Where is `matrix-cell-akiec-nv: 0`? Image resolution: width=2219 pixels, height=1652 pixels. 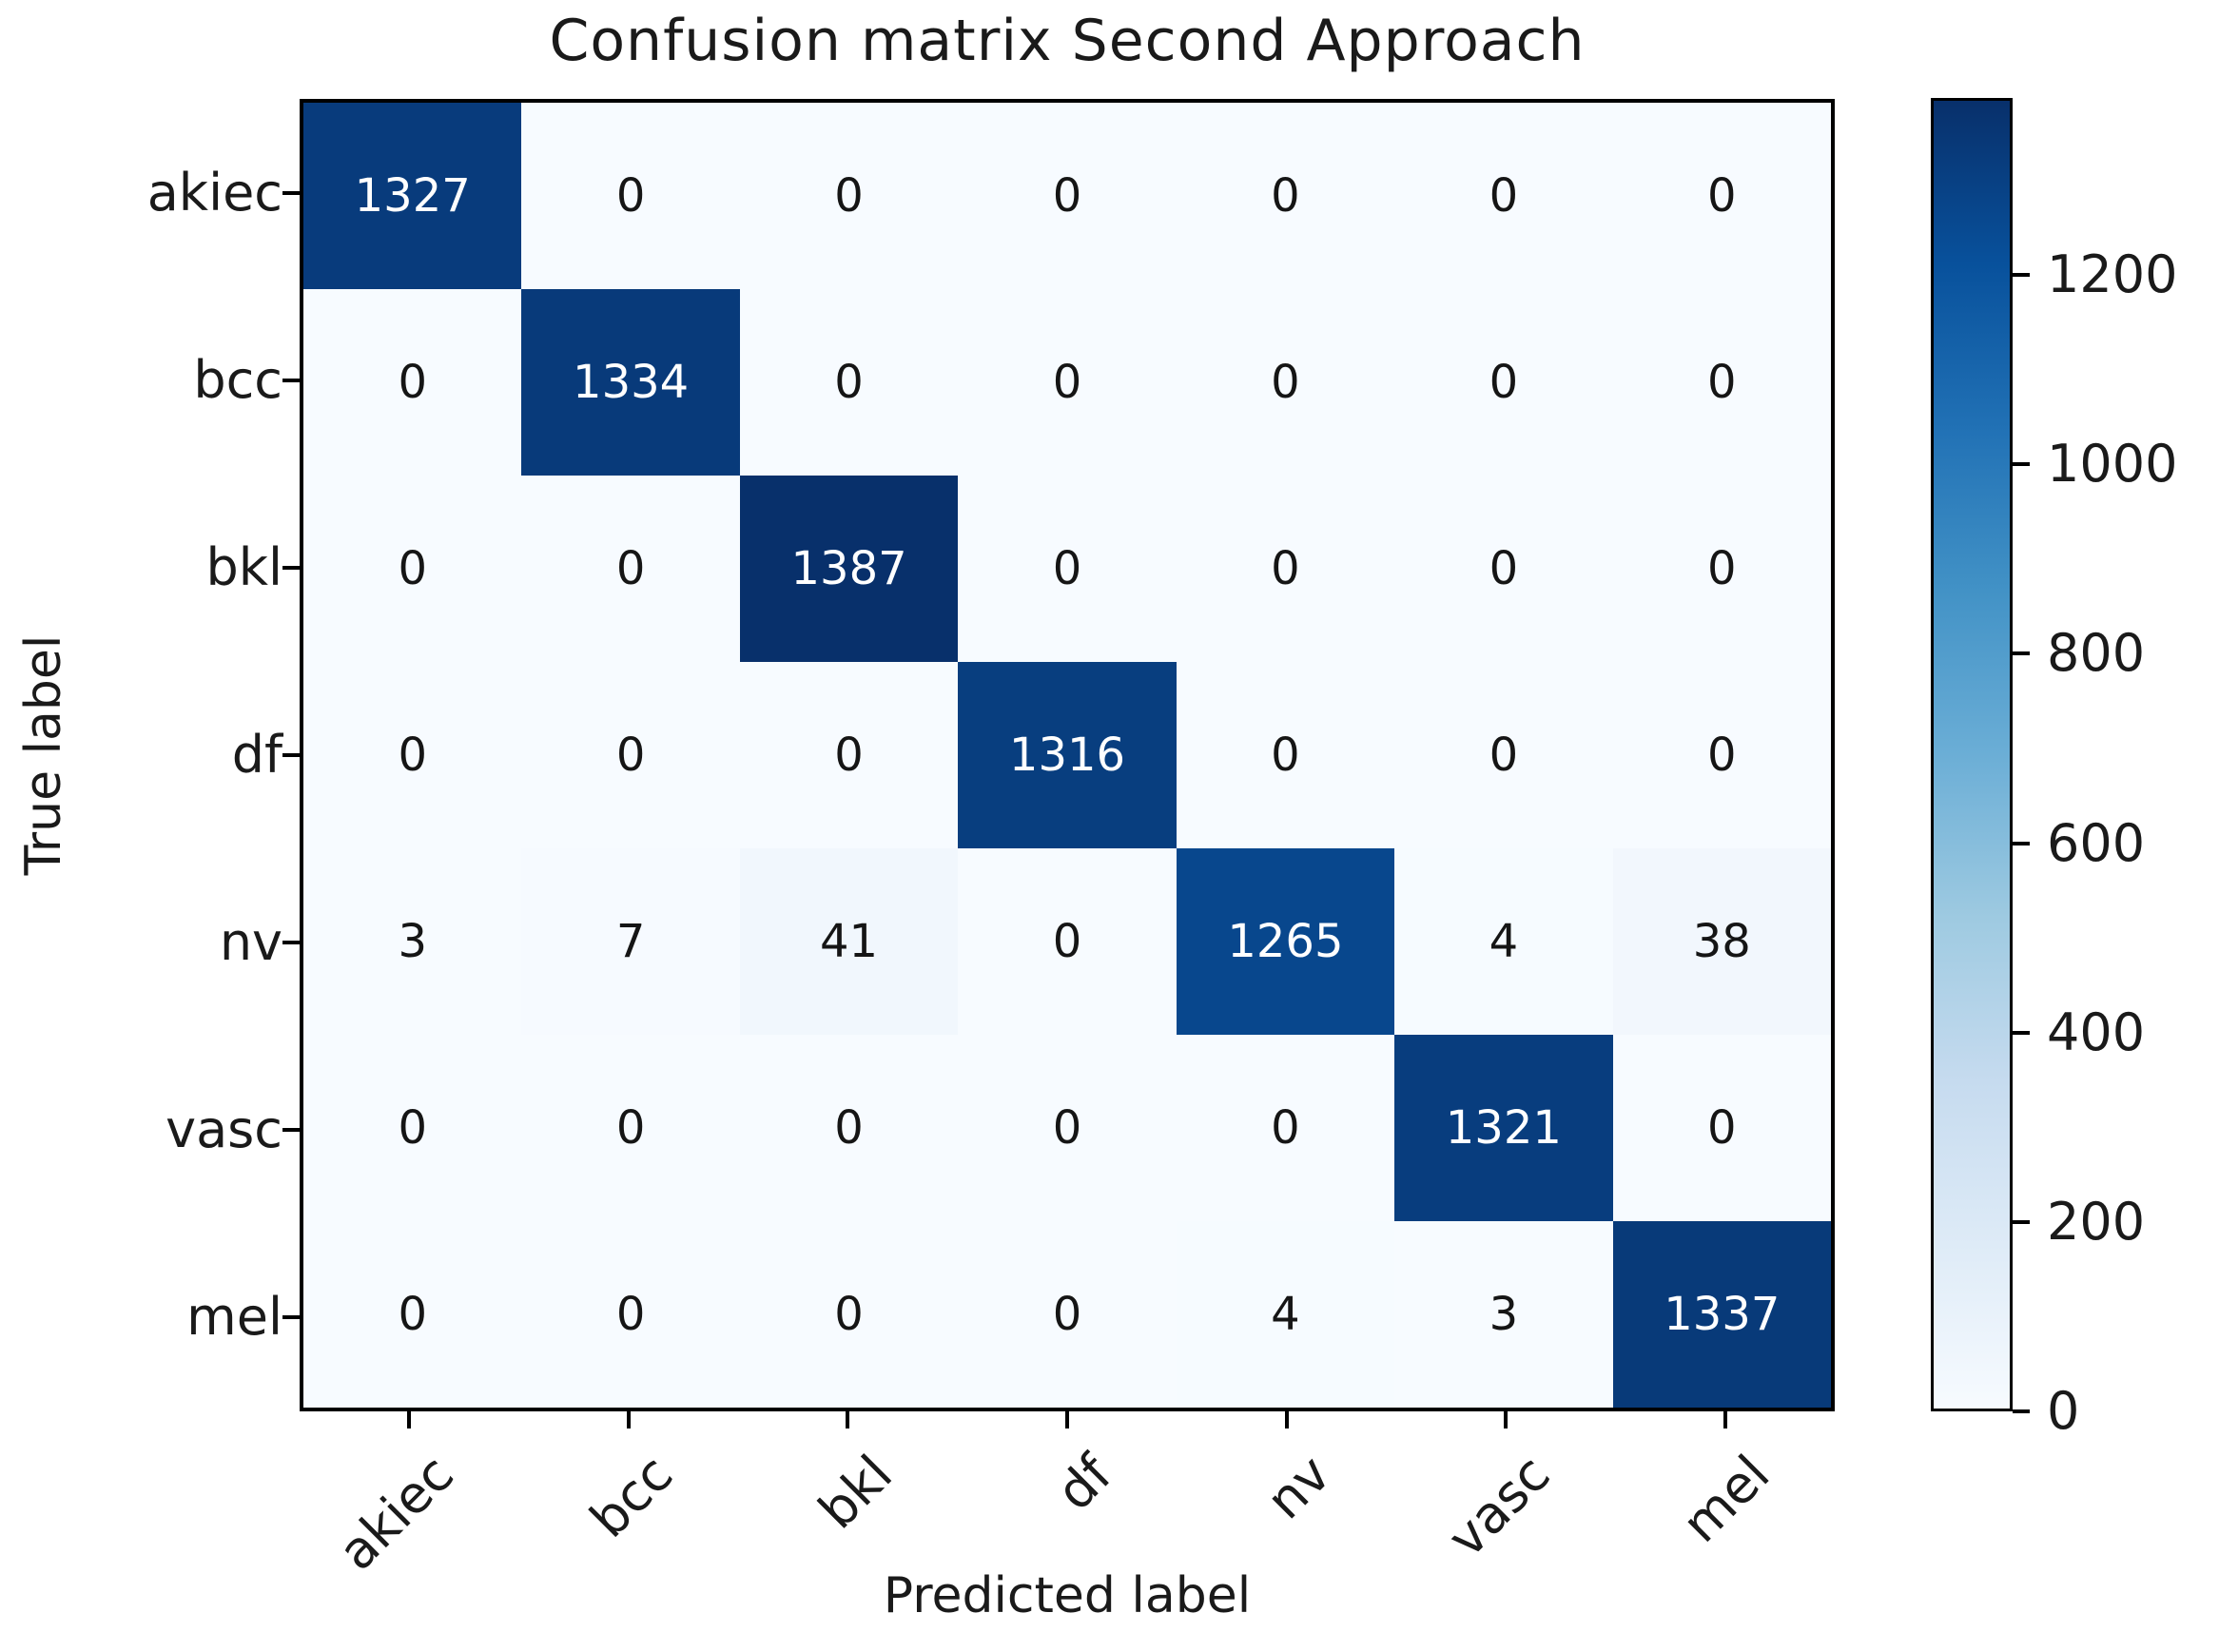
matrix-cell-akiec-nv: 0 is located at coordinates (1285, 196).